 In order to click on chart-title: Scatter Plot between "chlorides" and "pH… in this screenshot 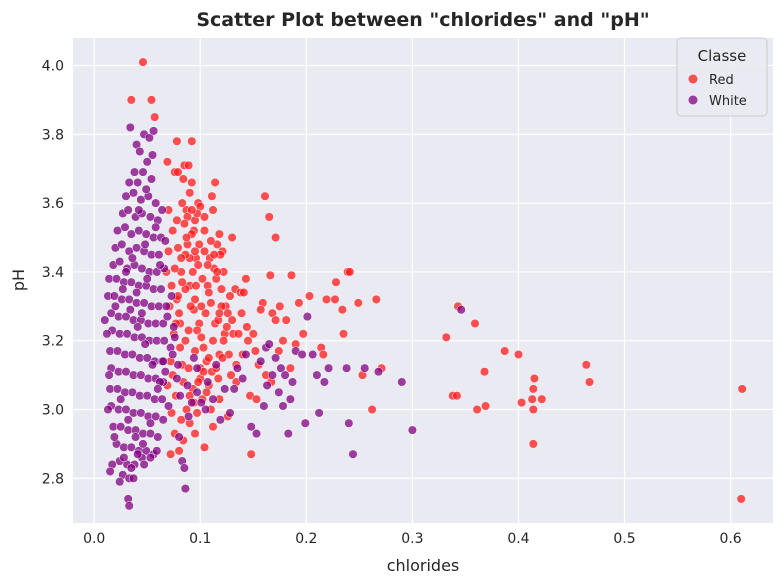, I will do `click(422, 20)`.